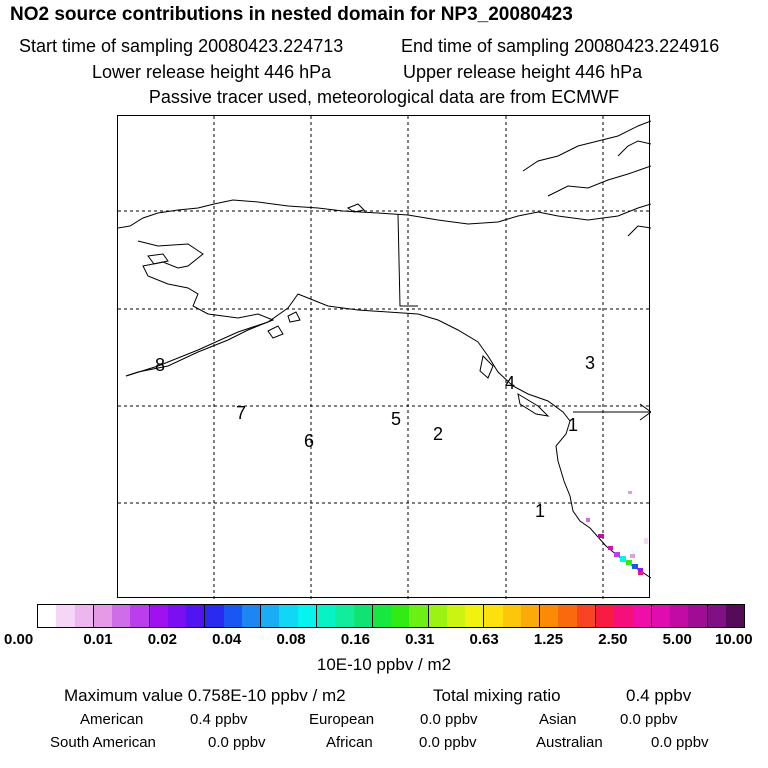 Image resolution: width=768 pixels, height=768 pixels. Describe the element at coordinates (309, 441) in the screenshot. I see `map-label: 6` at that location.